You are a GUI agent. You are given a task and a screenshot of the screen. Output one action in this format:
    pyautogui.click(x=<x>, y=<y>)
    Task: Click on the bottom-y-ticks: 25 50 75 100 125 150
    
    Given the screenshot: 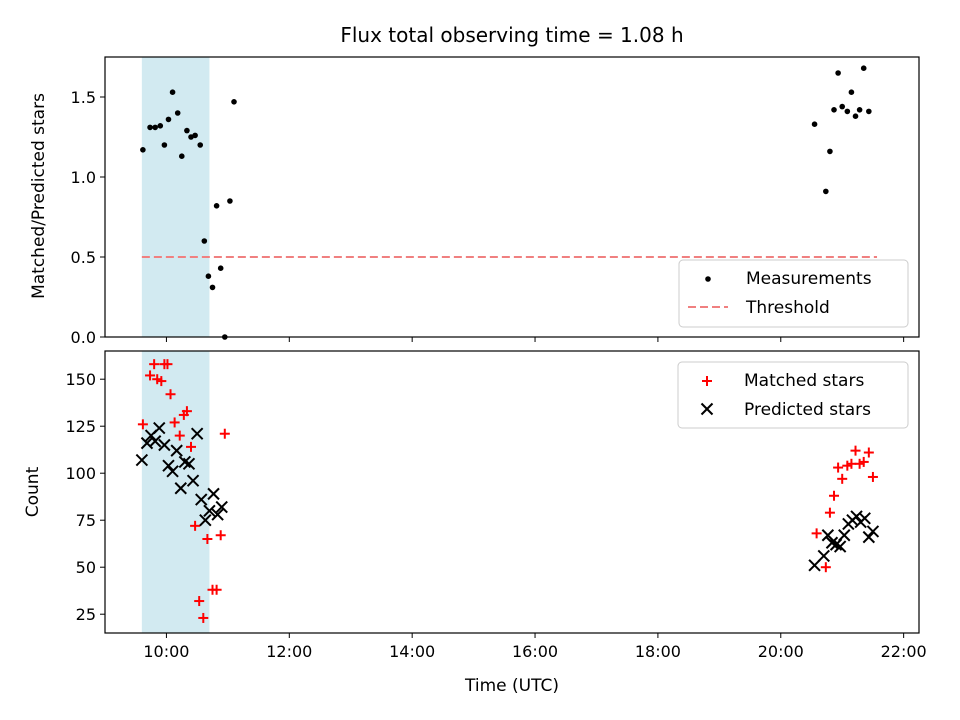 What is the action you would take?
    pyautogui.click(x=85, y=497)
    